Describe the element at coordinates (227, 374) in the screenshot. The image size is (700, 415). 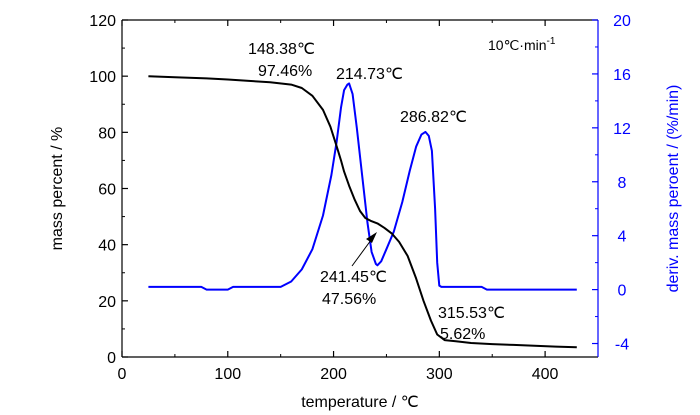
I see `x-tick-label: 100` at that location.